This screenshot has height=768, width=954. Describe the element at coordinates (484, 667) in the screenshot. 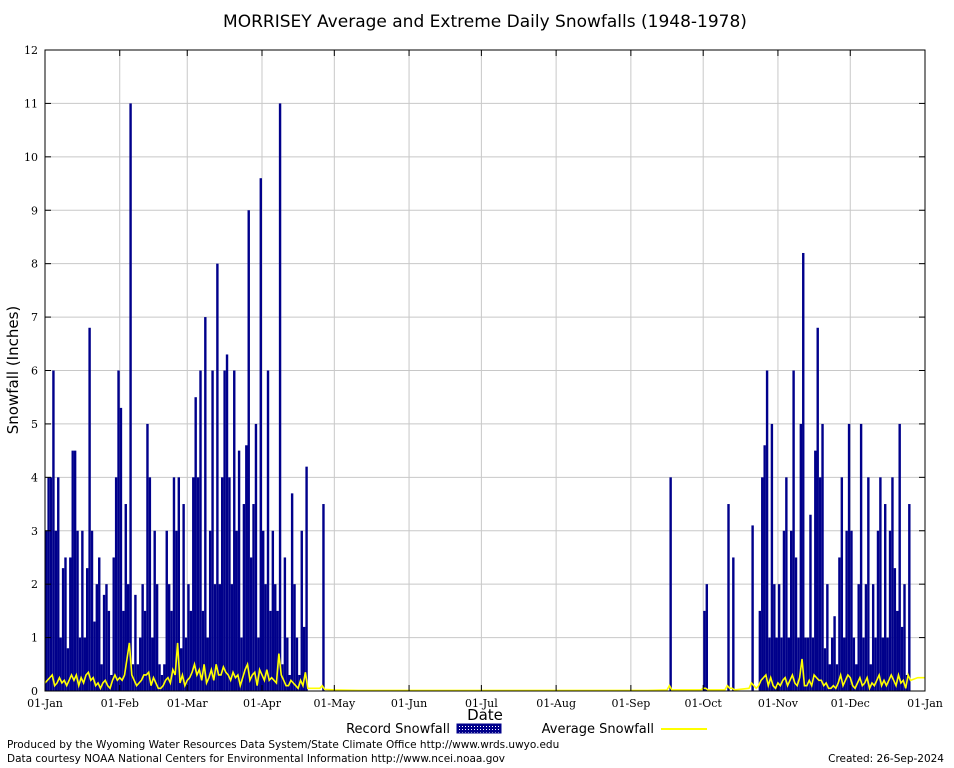

I see `average-line` at that location.